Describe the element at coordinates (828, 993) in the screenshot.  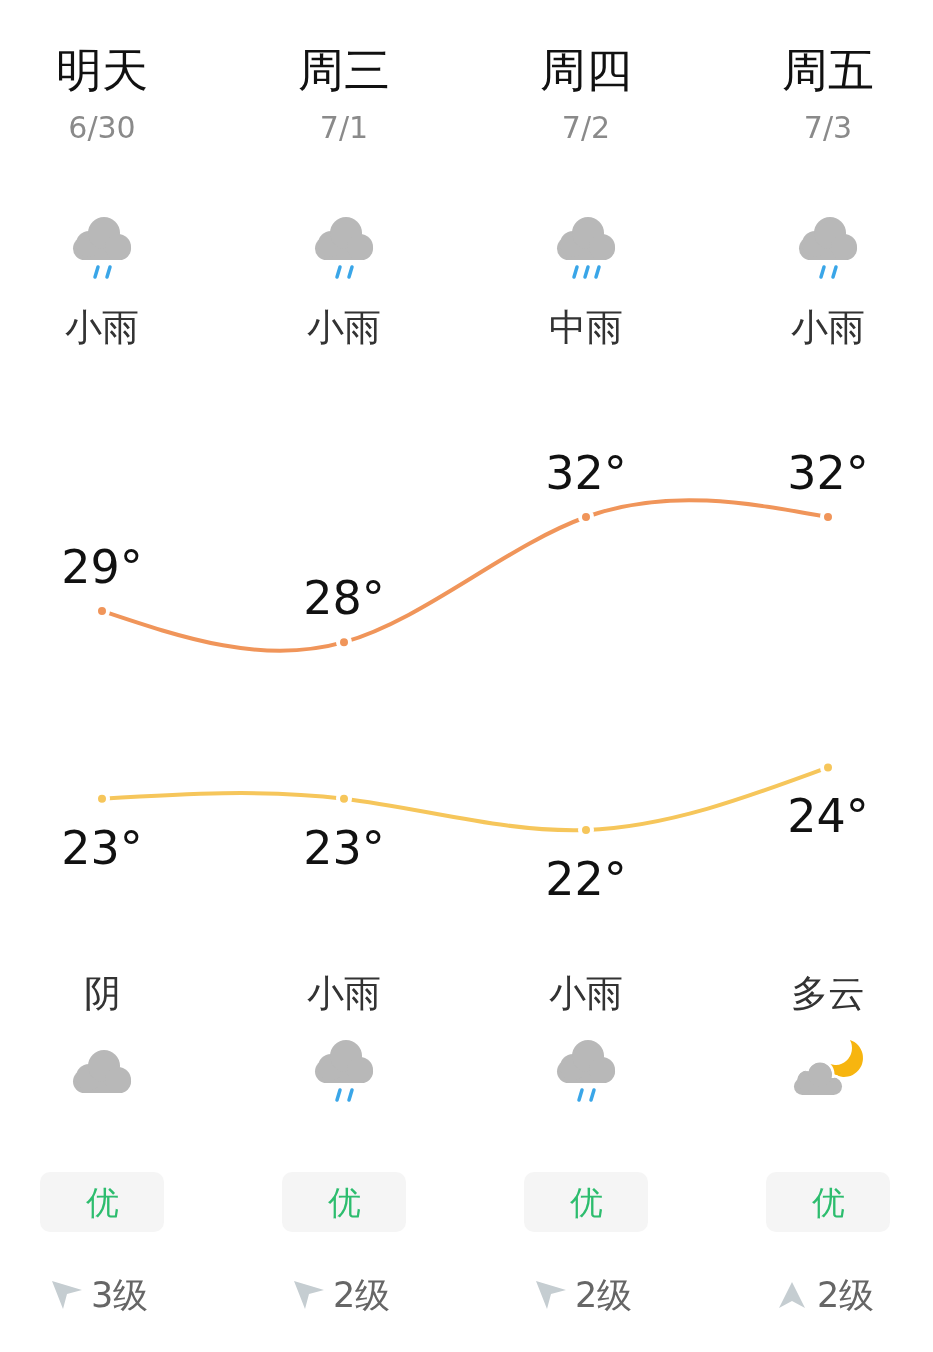
I see `text: 多云` at that location.